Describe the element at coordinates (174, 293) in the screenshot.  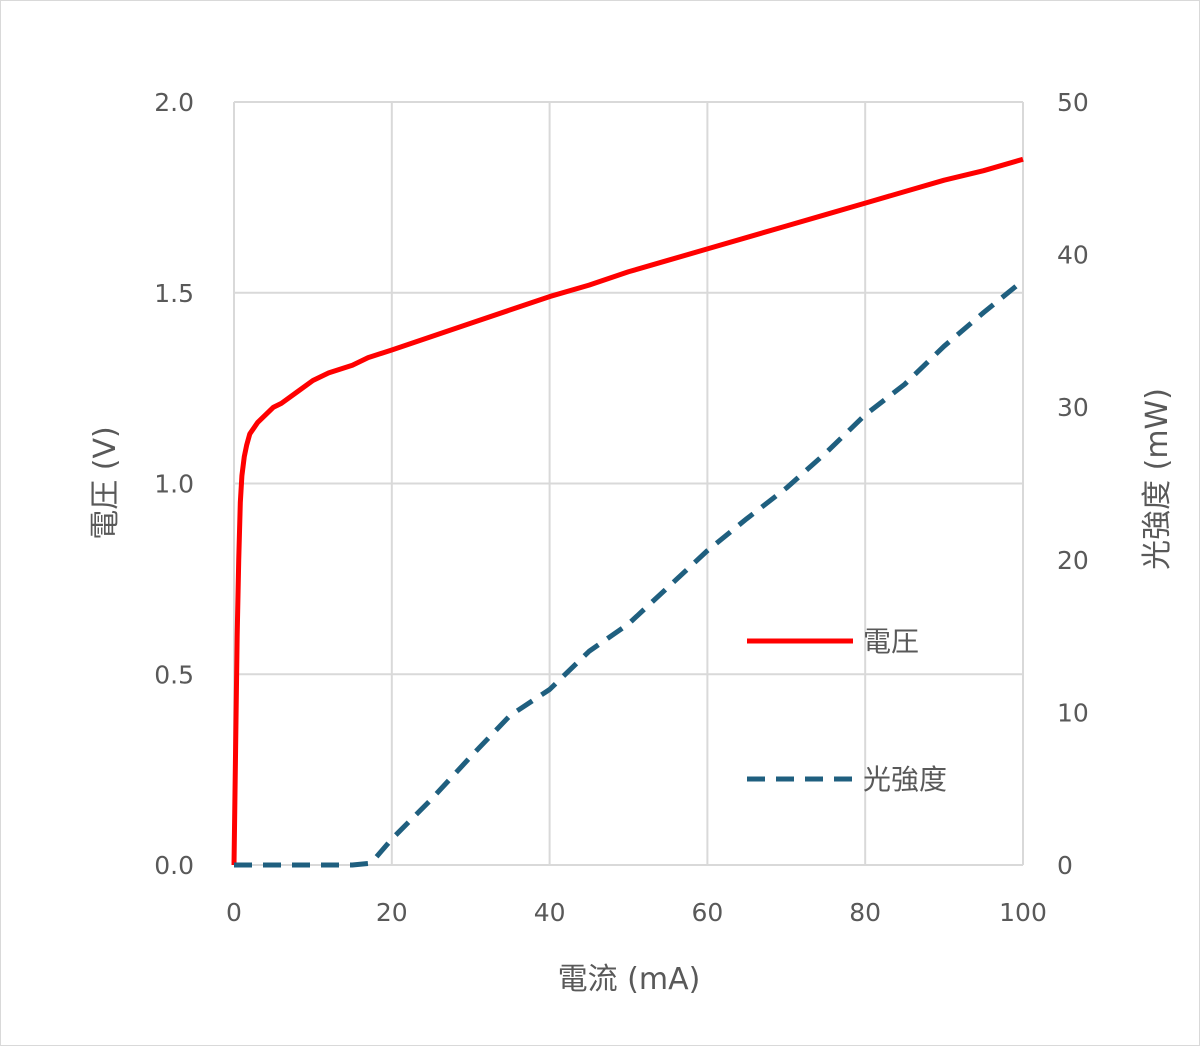
I see `y-left-tick-label: 1.5` at that location.